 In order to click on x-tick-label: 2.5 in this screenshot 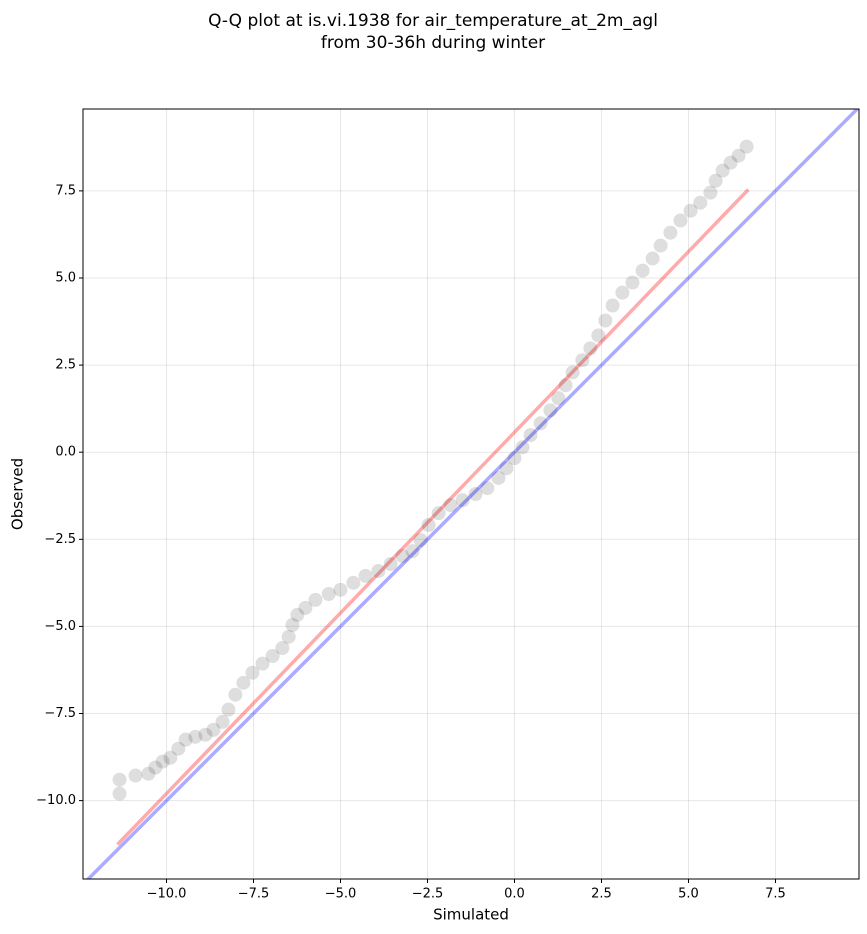, I will do `click(601, 894)`.